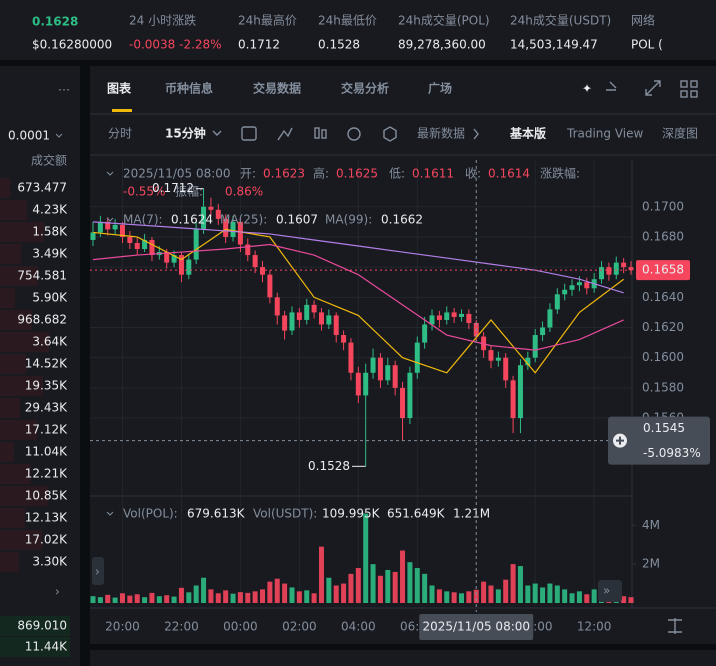 The height and width of the screenshot is (666, 716). Describe the element at coordinates (527, 133) in the screenshot. I see `view-mode: 基本版` at that location.